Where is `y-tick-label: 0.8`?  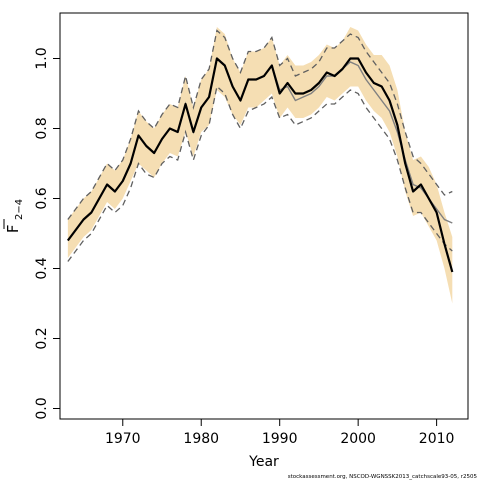 y-tick-label: 0.8 is located at coordinates (42, 128).